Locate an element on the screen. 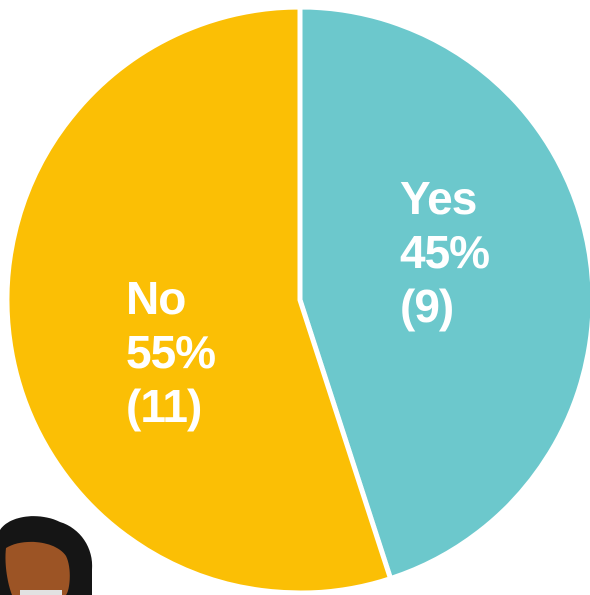 Image resolution: width=590 pixels, height=595 pixels. slice-label-no: No 55% (11) is located at coordinates (170, 352).